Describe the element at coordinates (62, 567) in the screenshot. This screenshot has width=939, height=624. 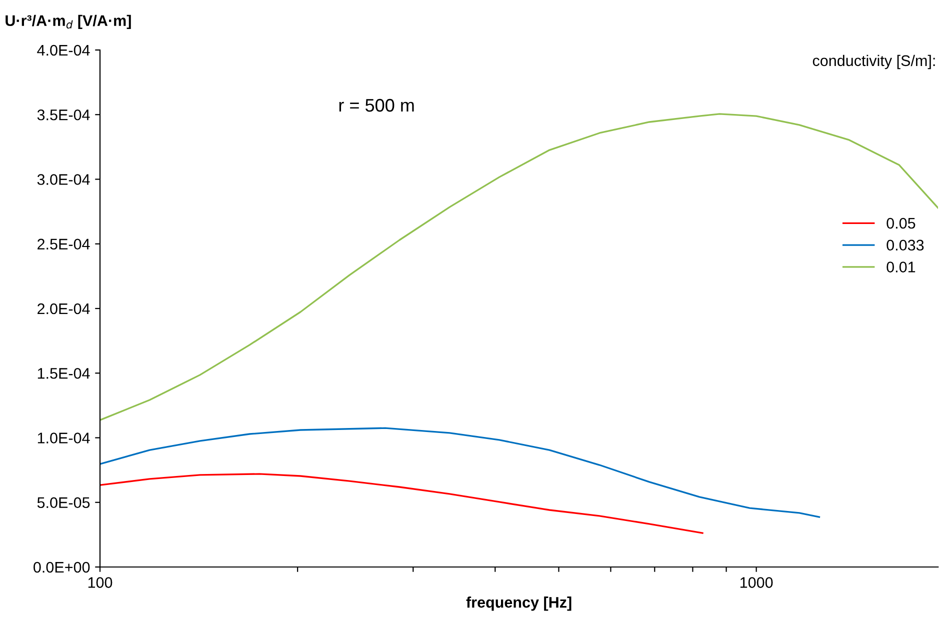
I see `y-tick-label: 0.0E+00` at that location.